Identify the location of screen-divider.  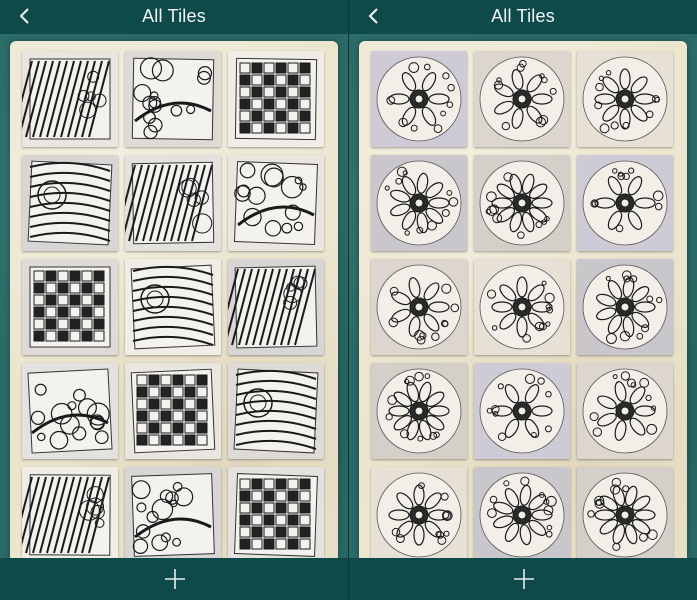
(348, 300).